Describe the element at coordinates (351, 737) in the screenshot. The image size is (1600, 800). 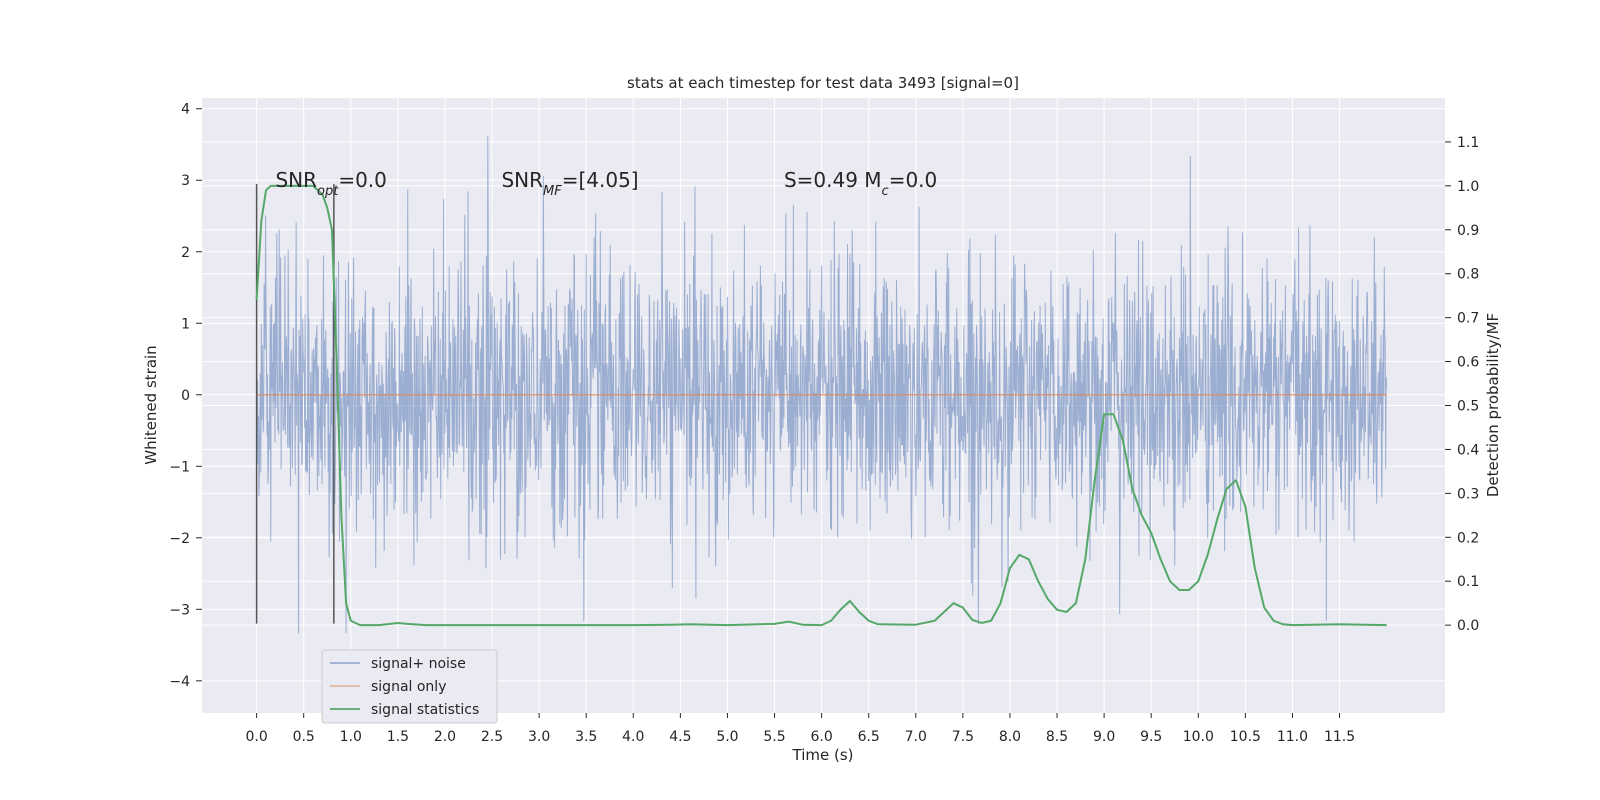
I see `x-tick-label-2: 1.0` at that location.